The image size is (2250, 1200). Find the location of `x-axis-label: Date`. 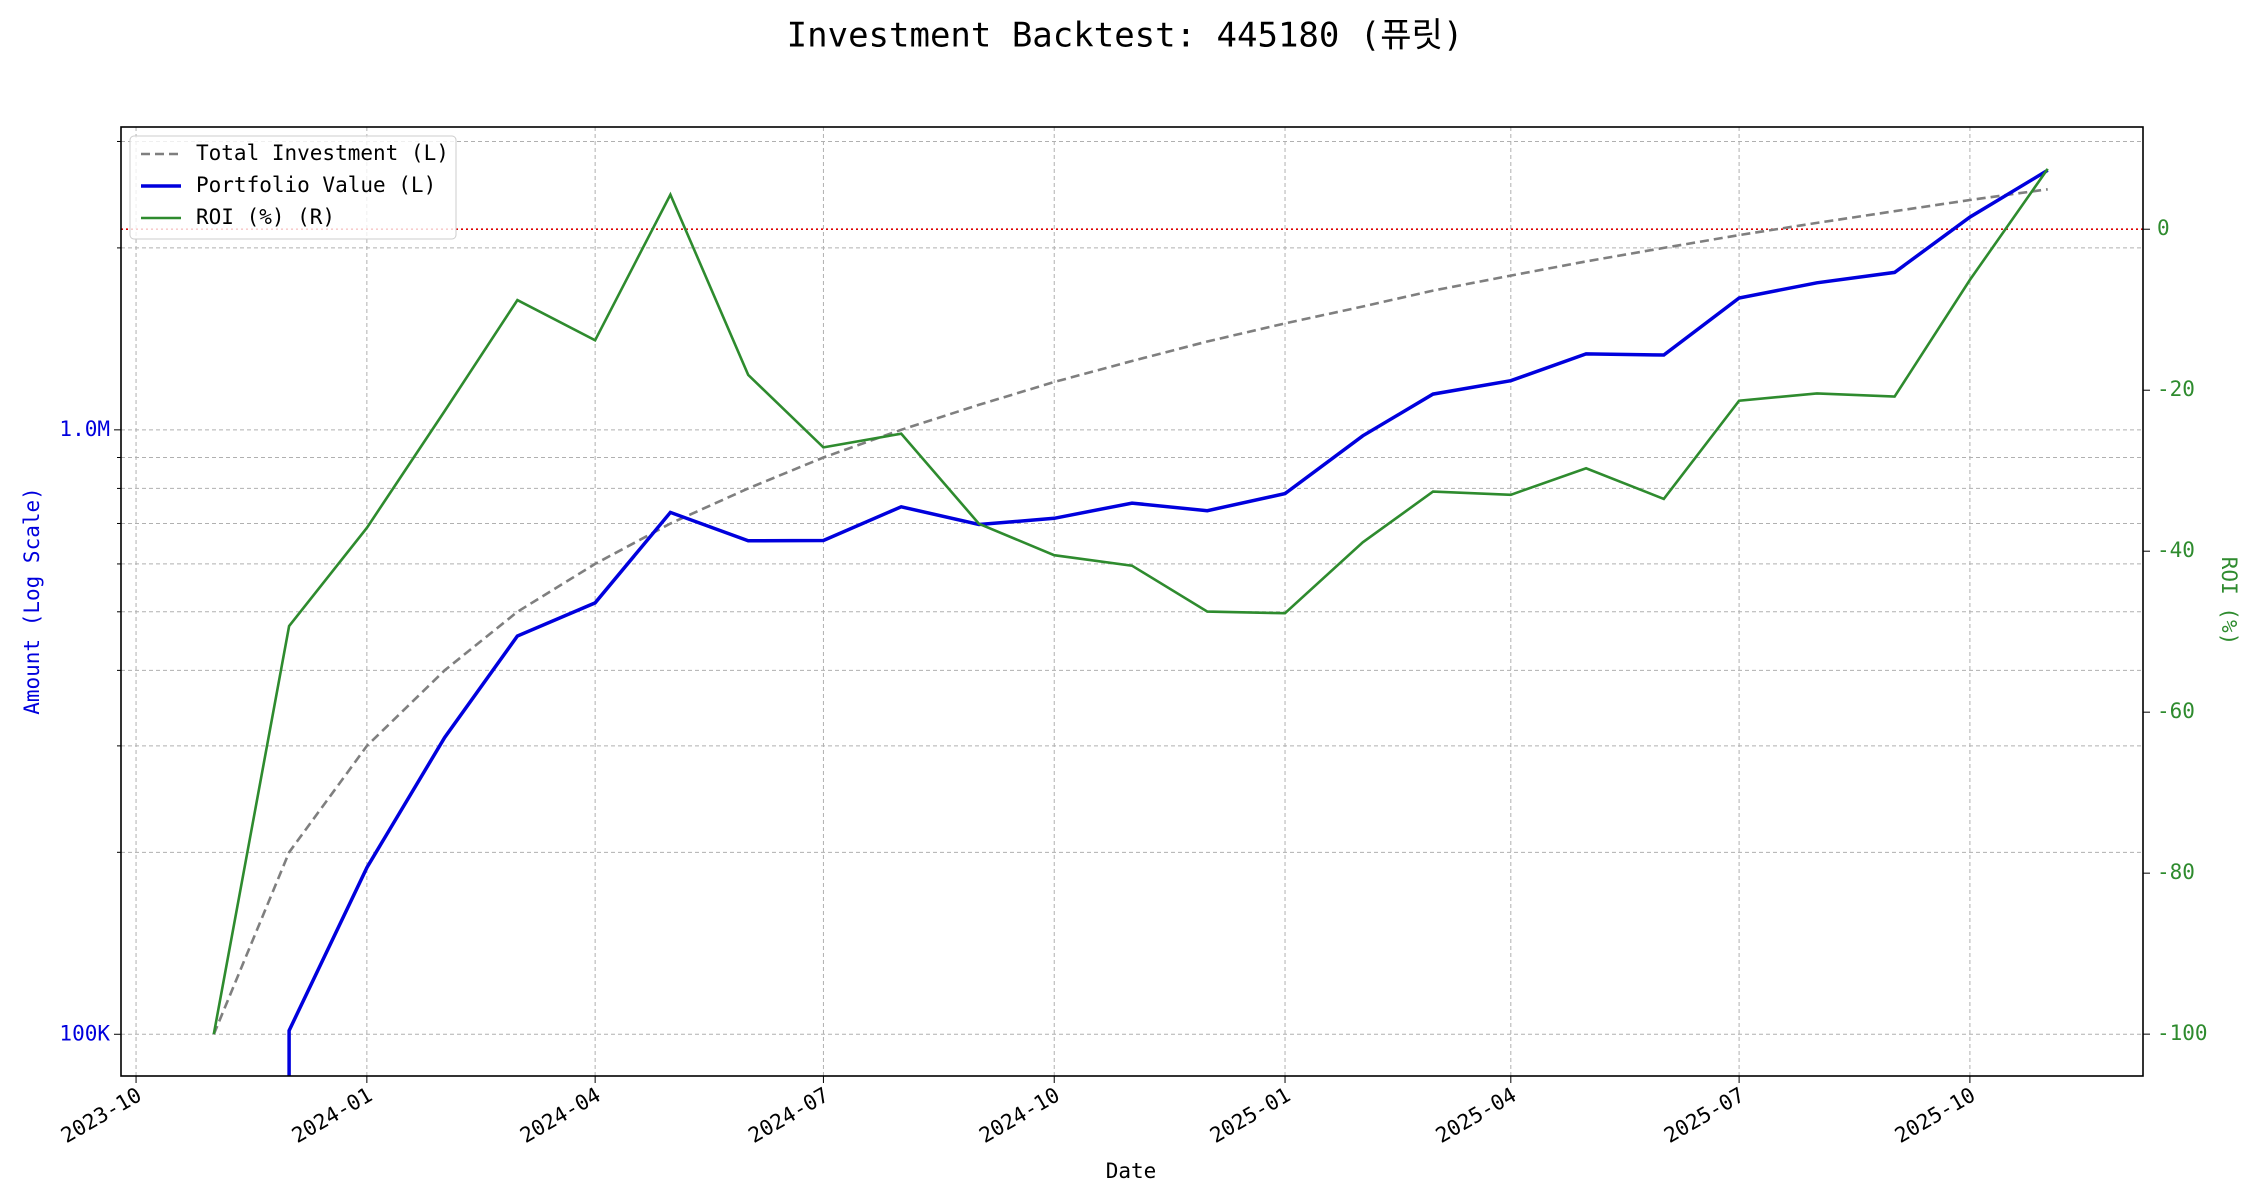

x-axis-label: Date is located at coordinates (1131, 1171).